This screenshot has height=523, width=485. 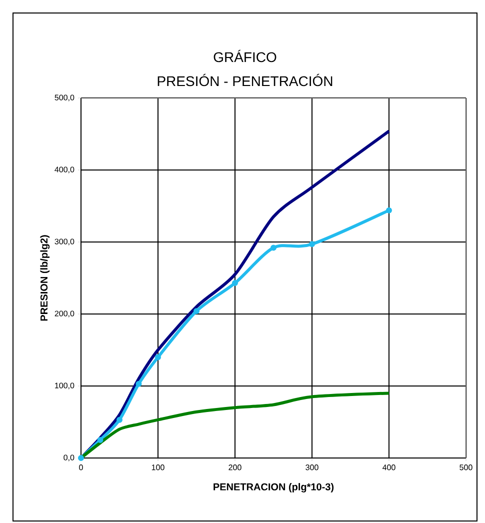 I want to click on chart-title: GRÁFICO, so click(x=245, y=56).